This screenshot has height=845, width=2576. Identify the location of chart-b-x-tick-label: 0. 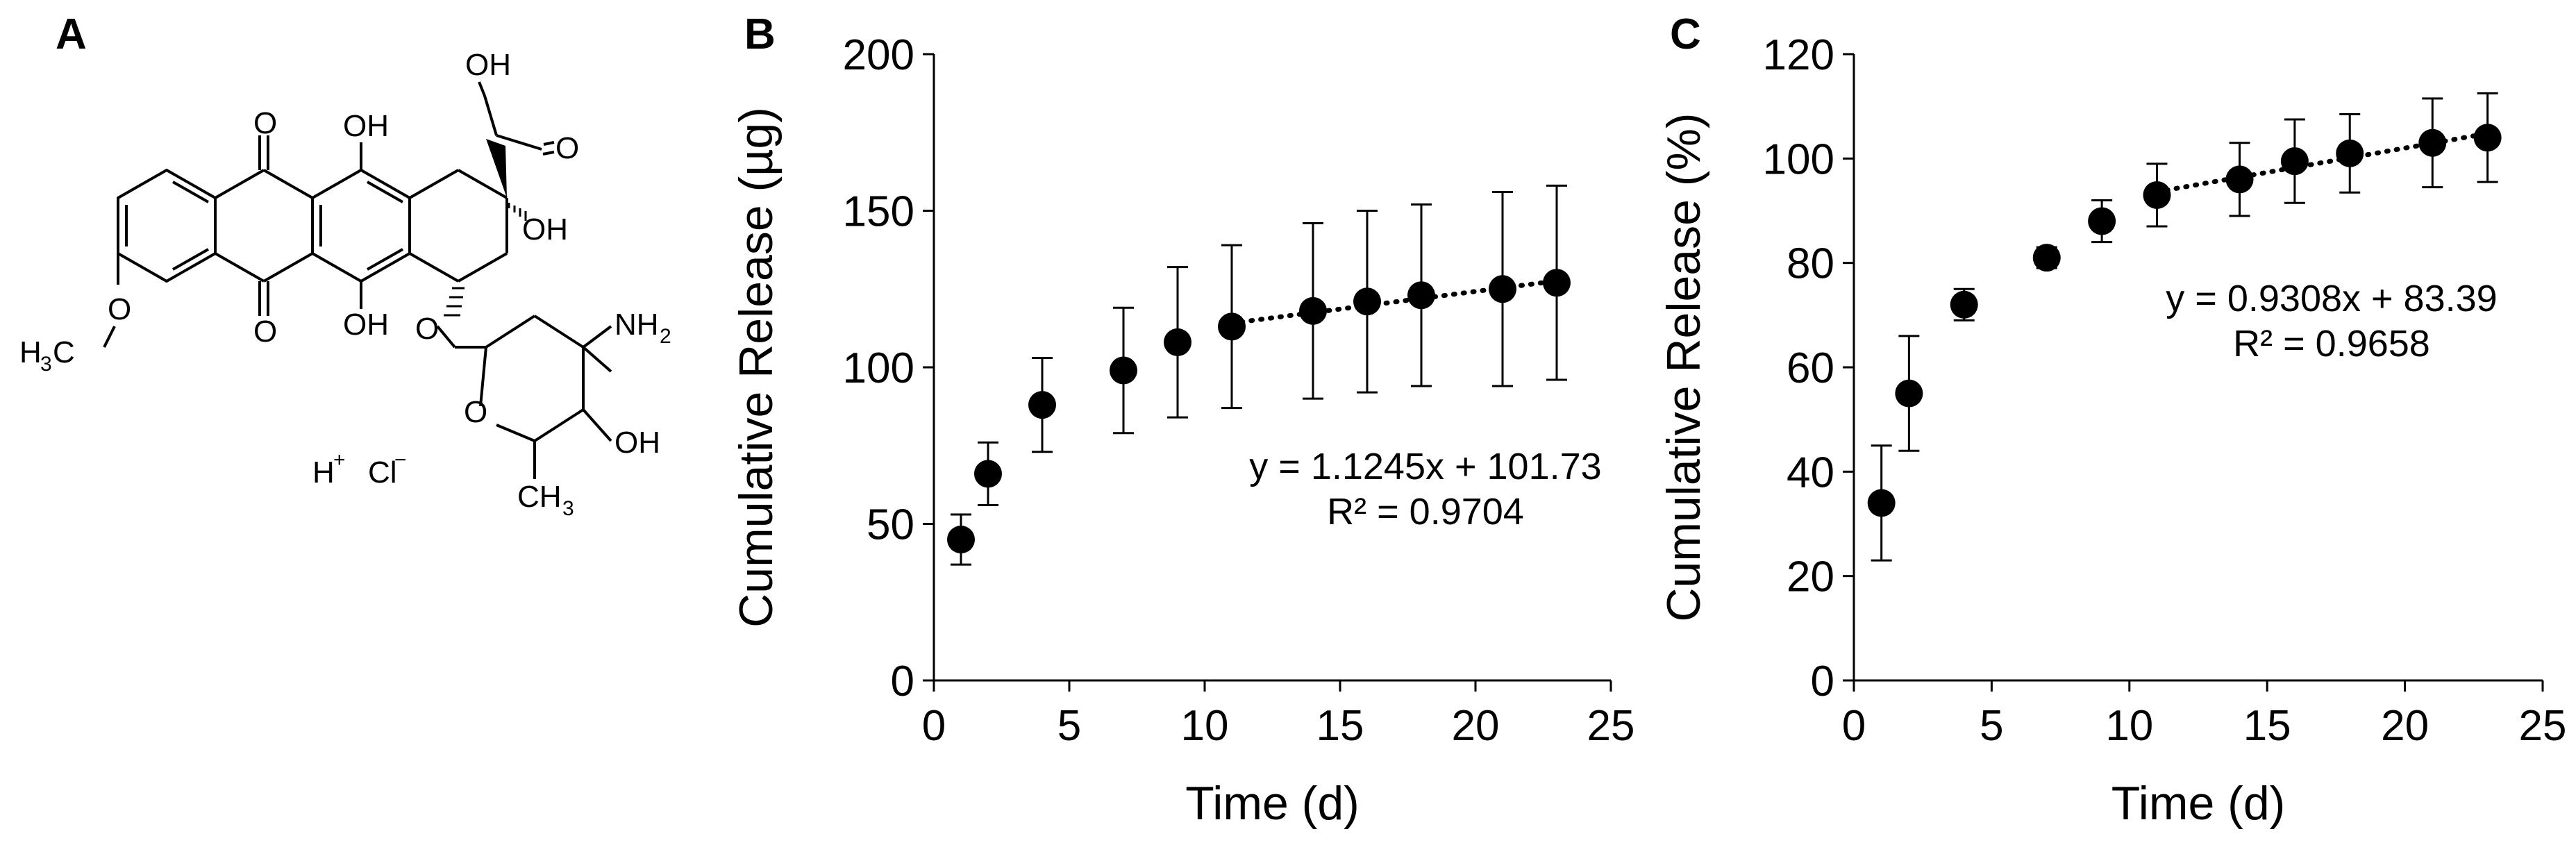
(934, 726).